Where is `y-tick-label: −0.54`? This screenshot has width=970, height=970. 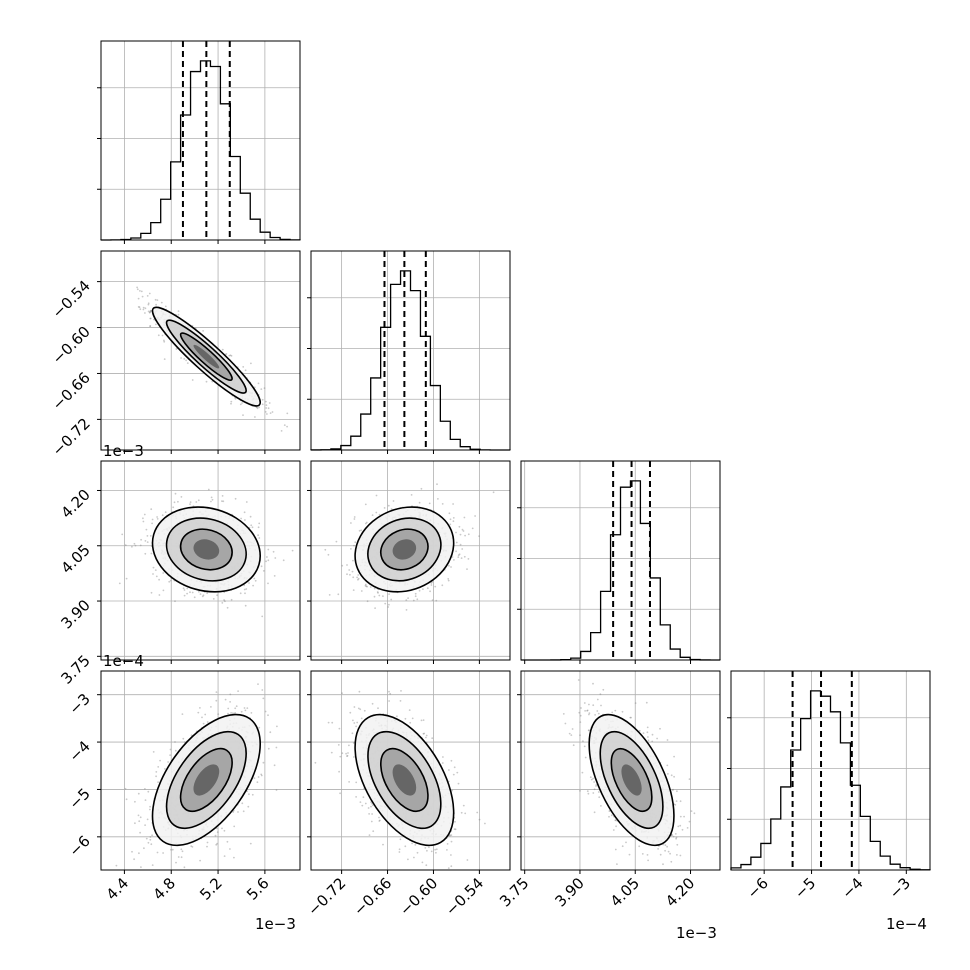 y-tick-label: −0.54 is located at coordinates (71, 299).